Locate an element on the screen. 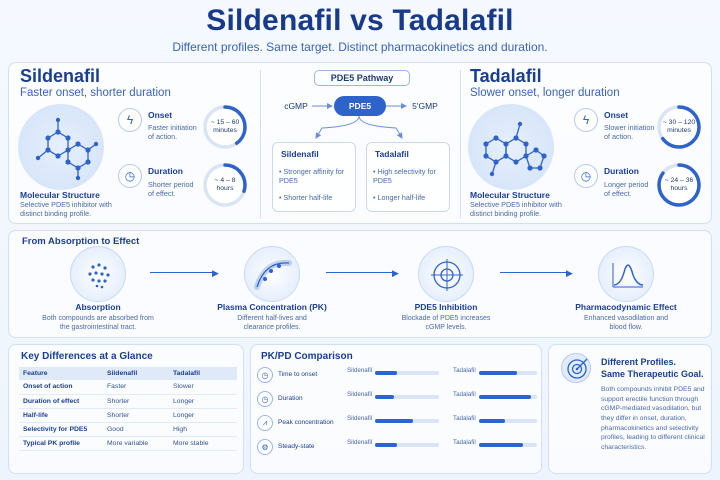  sildenafil-tagline: Faster onset, shorter duration is located at coordinates (95, 93).